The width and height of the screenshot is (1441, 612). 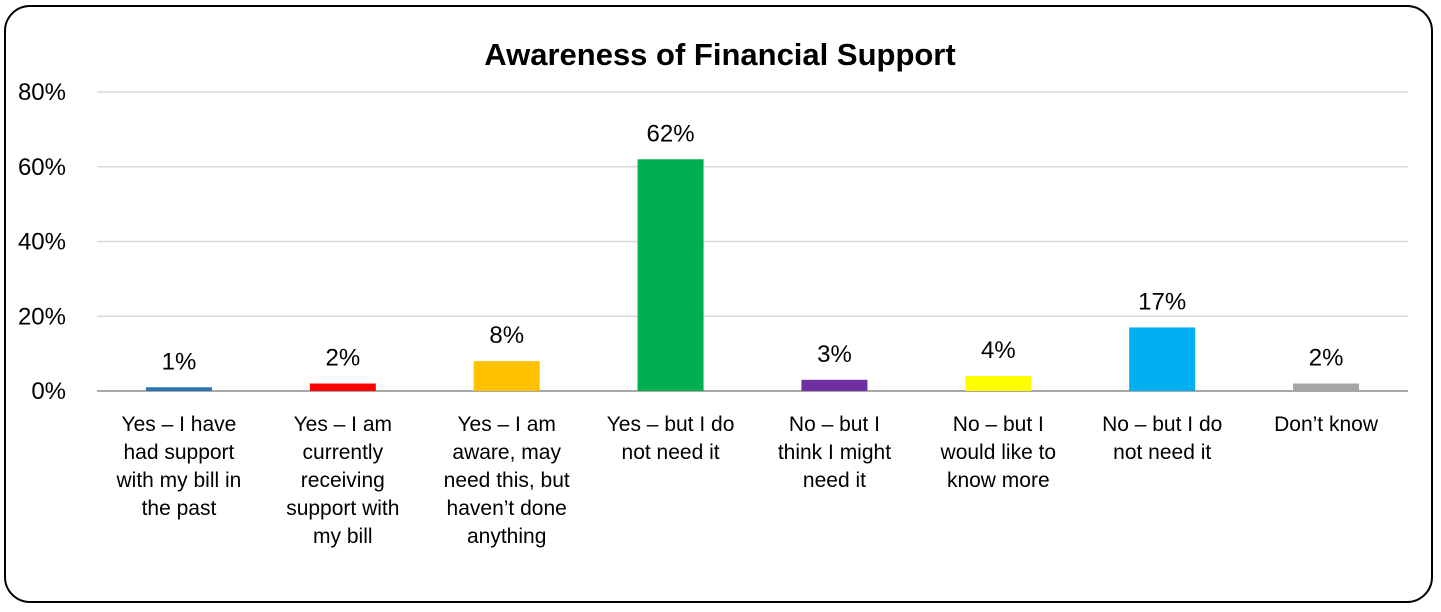 I want to click on y-tick-label: 0%, so click(x=48, y=391).